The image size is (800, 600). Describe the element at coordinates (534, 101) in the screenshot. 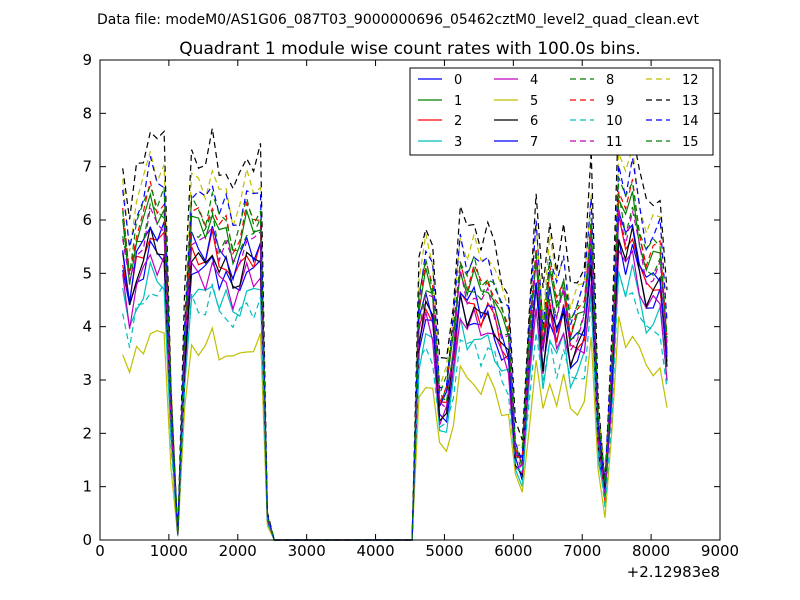

I see `legend-label-5: 5` at that location.